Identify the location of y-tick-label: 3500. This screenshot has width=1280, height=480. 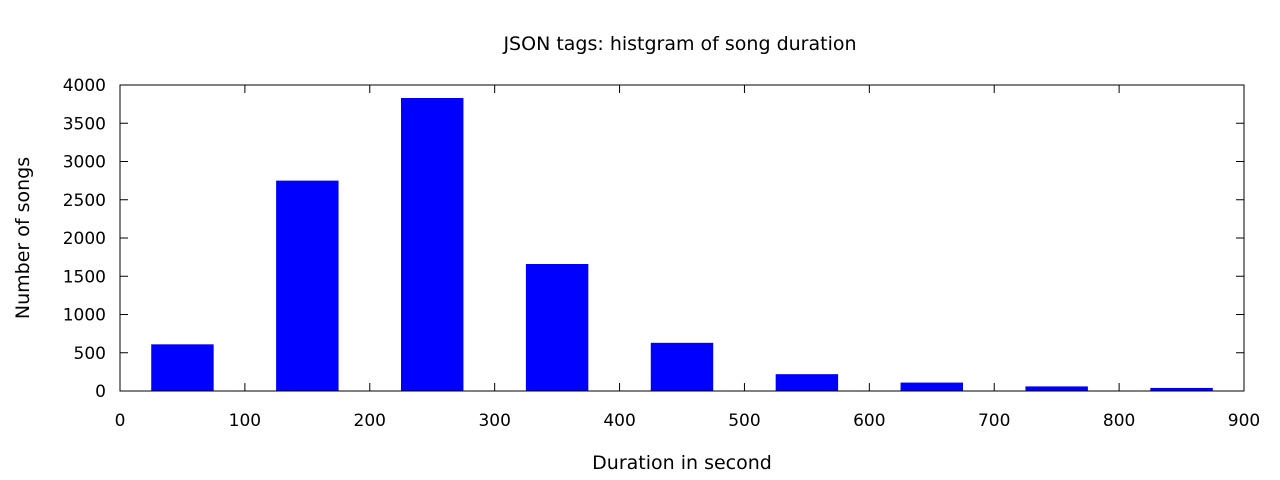
(84, 124).